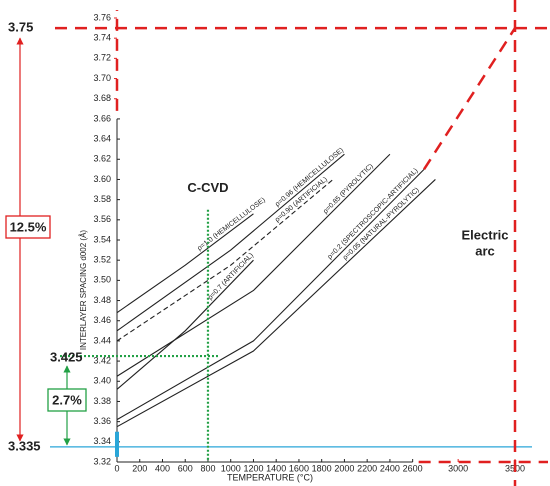  Describe the element at coordinates (102, 78) in the screenshot. I see `y-tick-label: 3.70` at that location.